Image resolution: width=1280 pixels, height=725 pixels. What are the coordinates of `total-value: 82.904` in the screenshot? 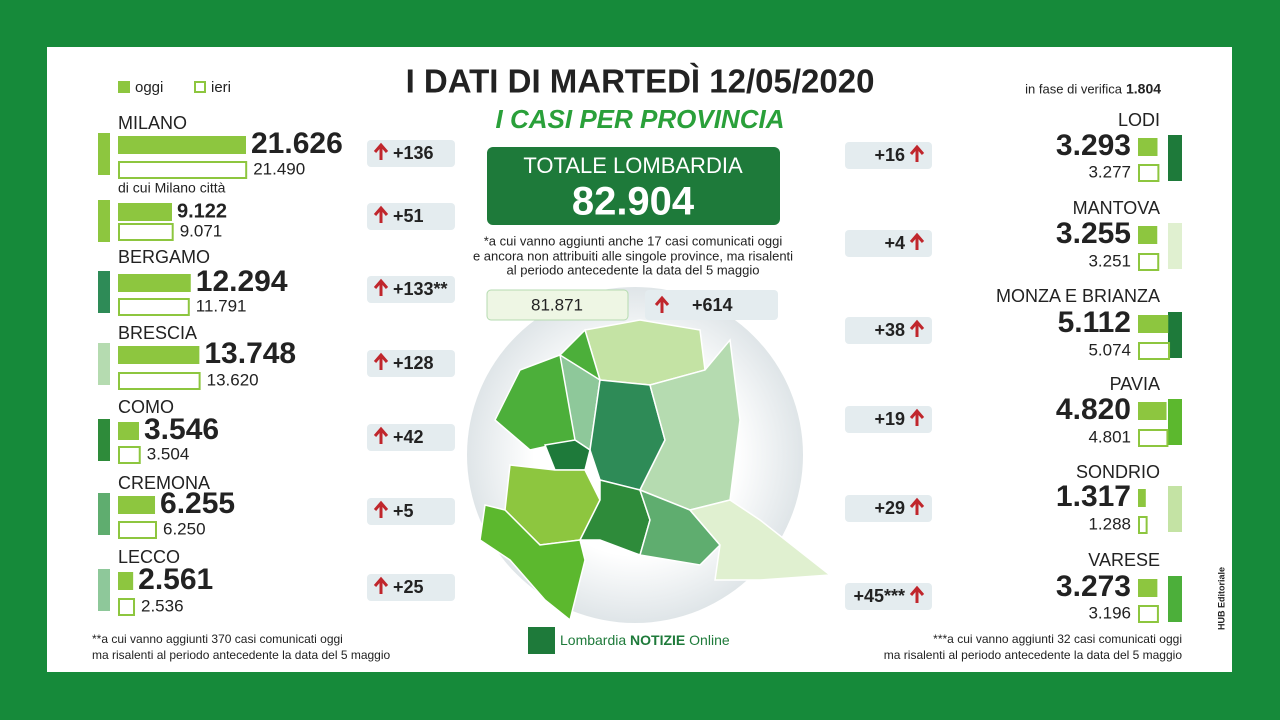 It's located at (633, 202).